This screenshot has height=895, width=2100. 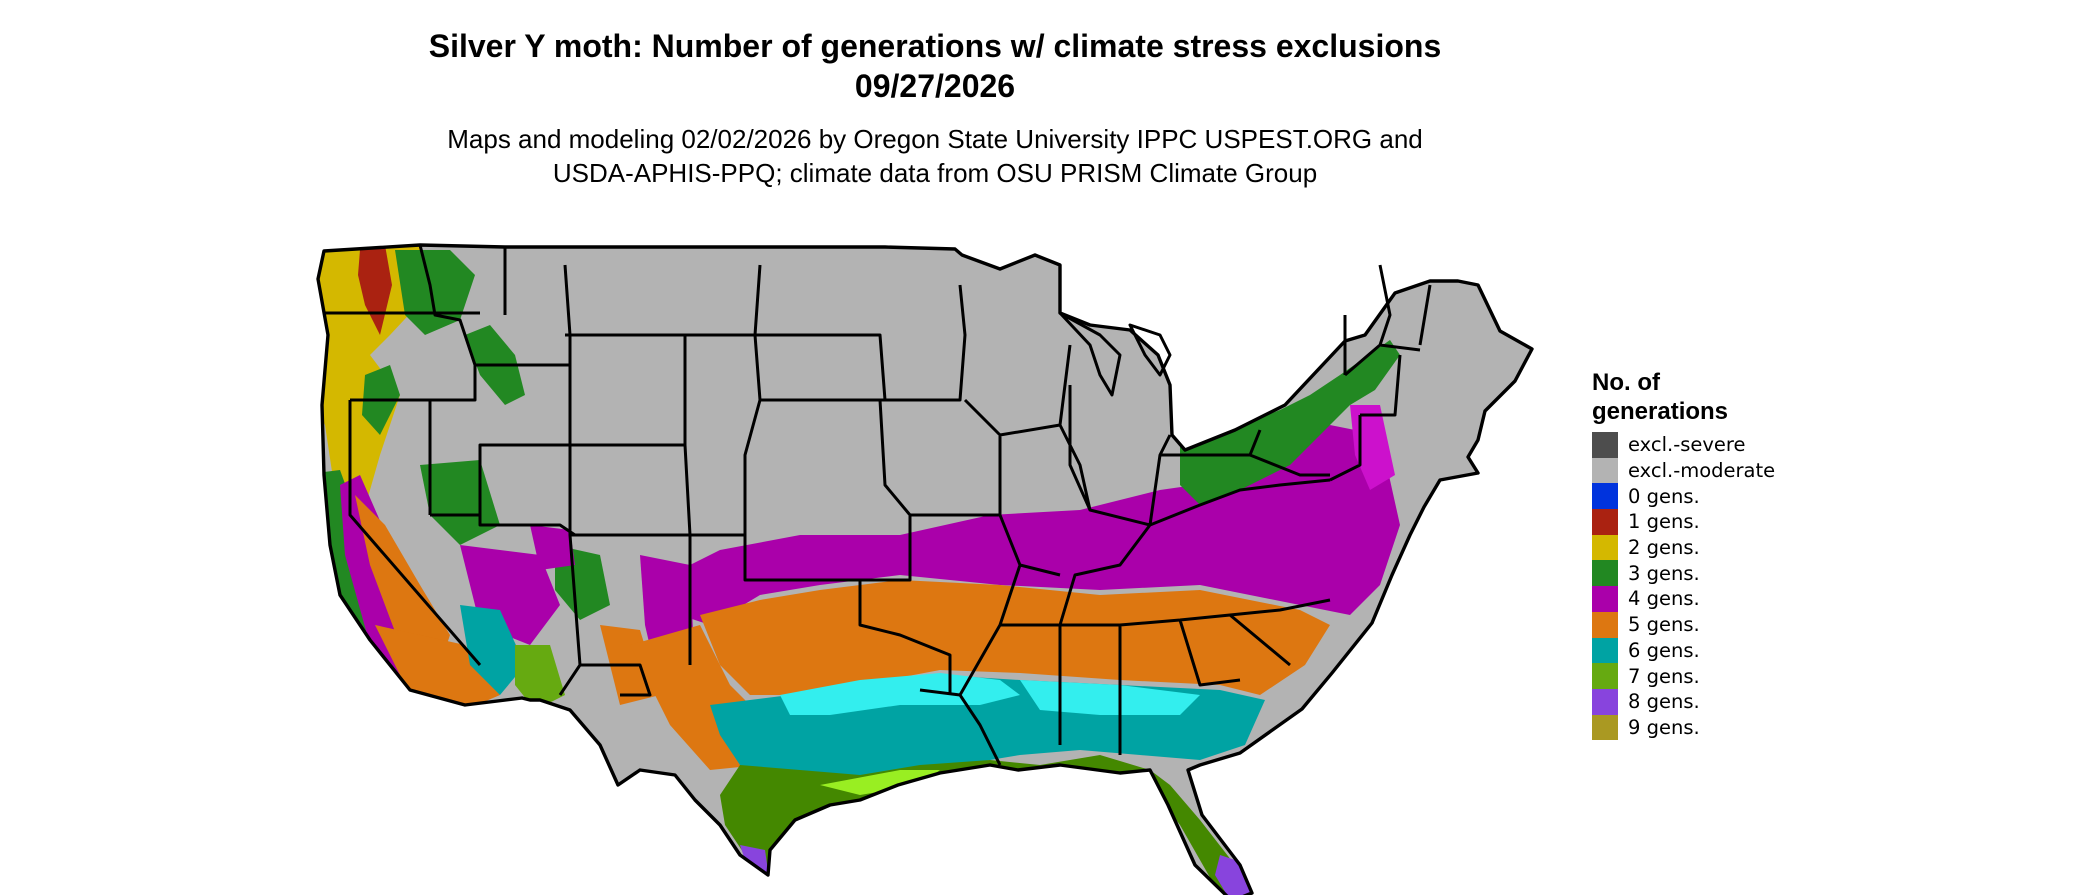 I want to click on legend-item: 3 gens., so click(x=1683, y=573).